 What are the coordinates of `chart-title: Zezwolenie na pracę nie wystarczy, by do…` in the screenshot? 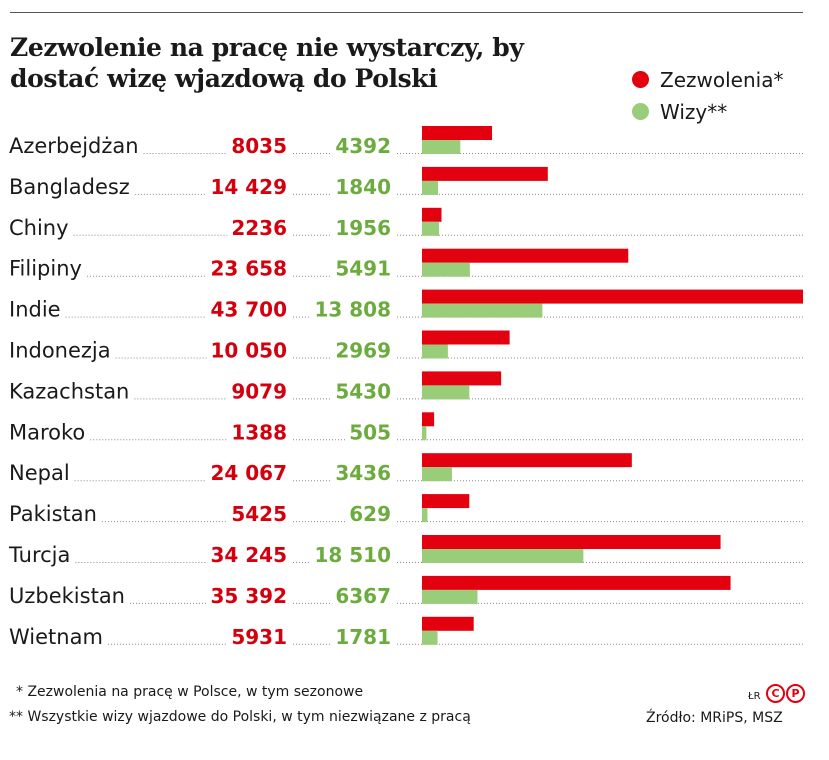 It's located at (267, 63).